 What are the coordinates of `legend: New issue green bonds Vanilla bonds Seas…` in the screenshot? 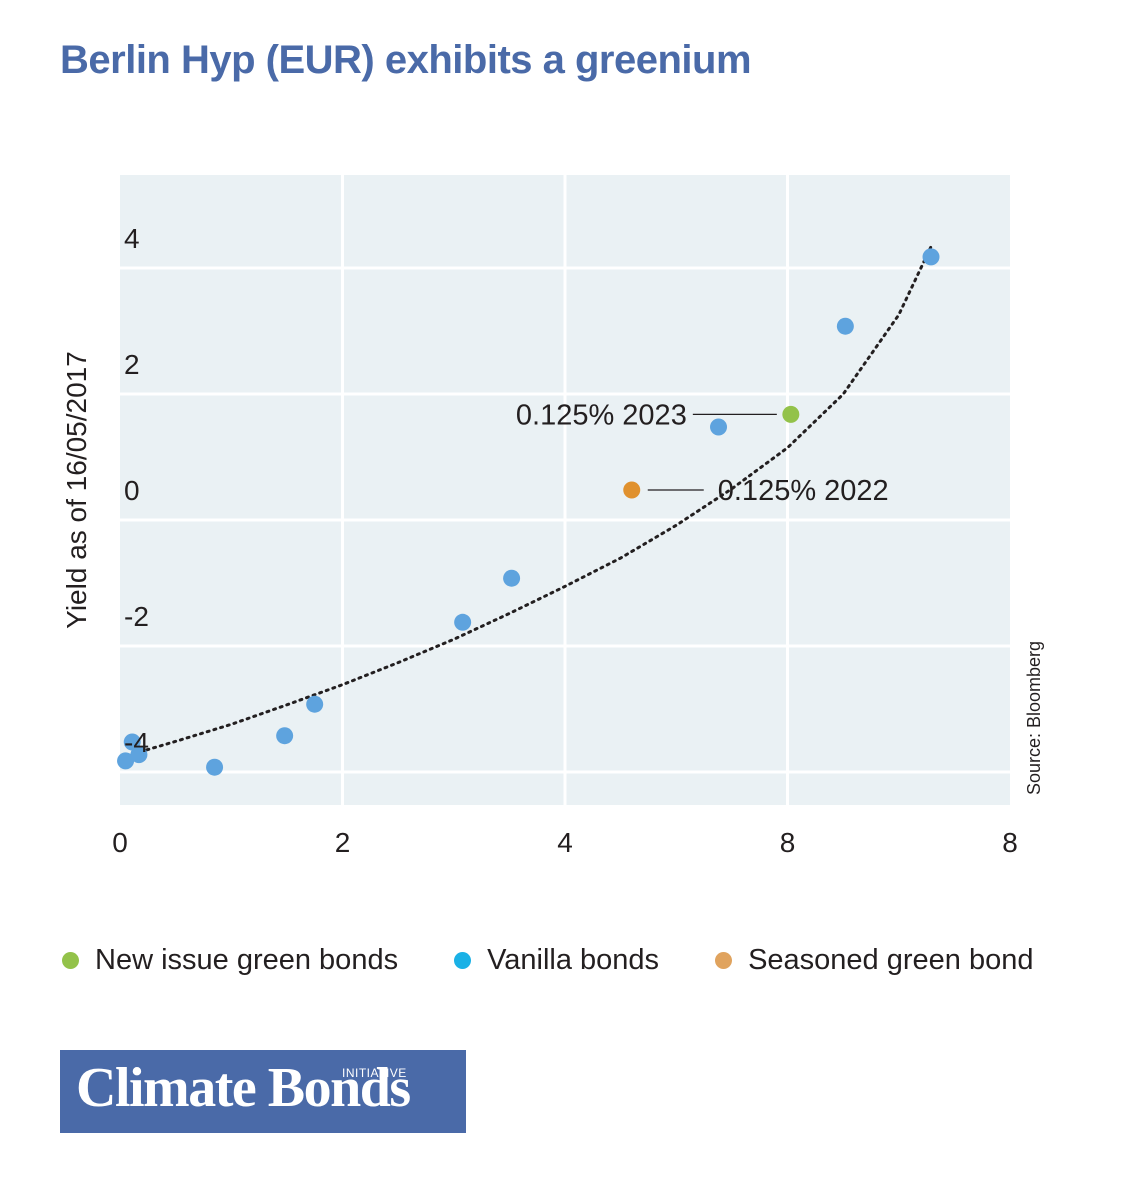 It's located at (547, 960).